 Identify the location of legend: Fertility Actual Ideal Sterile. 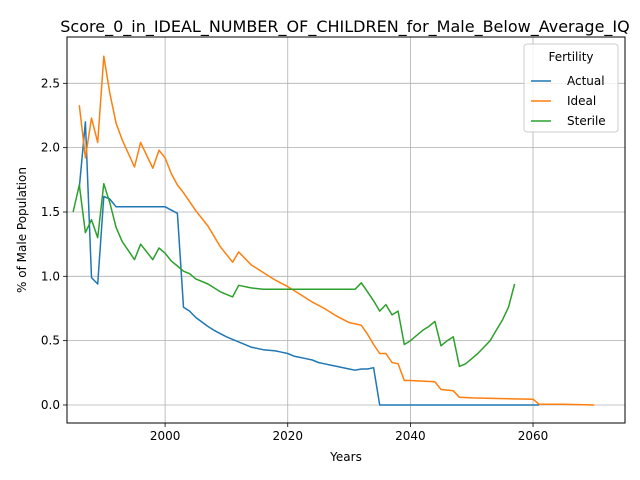
(571, 88).